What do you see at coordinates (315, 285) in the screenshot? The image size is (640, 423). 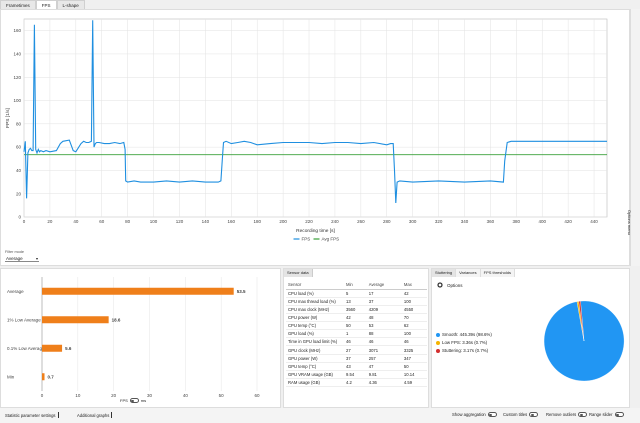 I see `column-header: Sensor` at bounding box center [315, 285].